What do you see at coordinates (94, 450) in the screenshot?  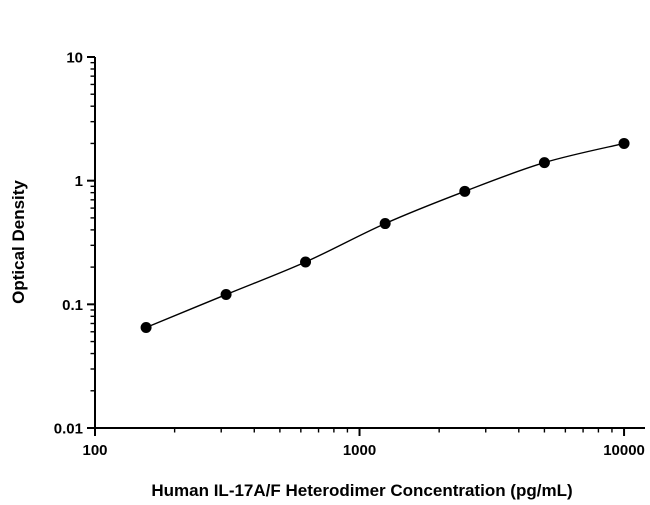 I see `x-tick-label: 100` at bounding box center [94, 450].